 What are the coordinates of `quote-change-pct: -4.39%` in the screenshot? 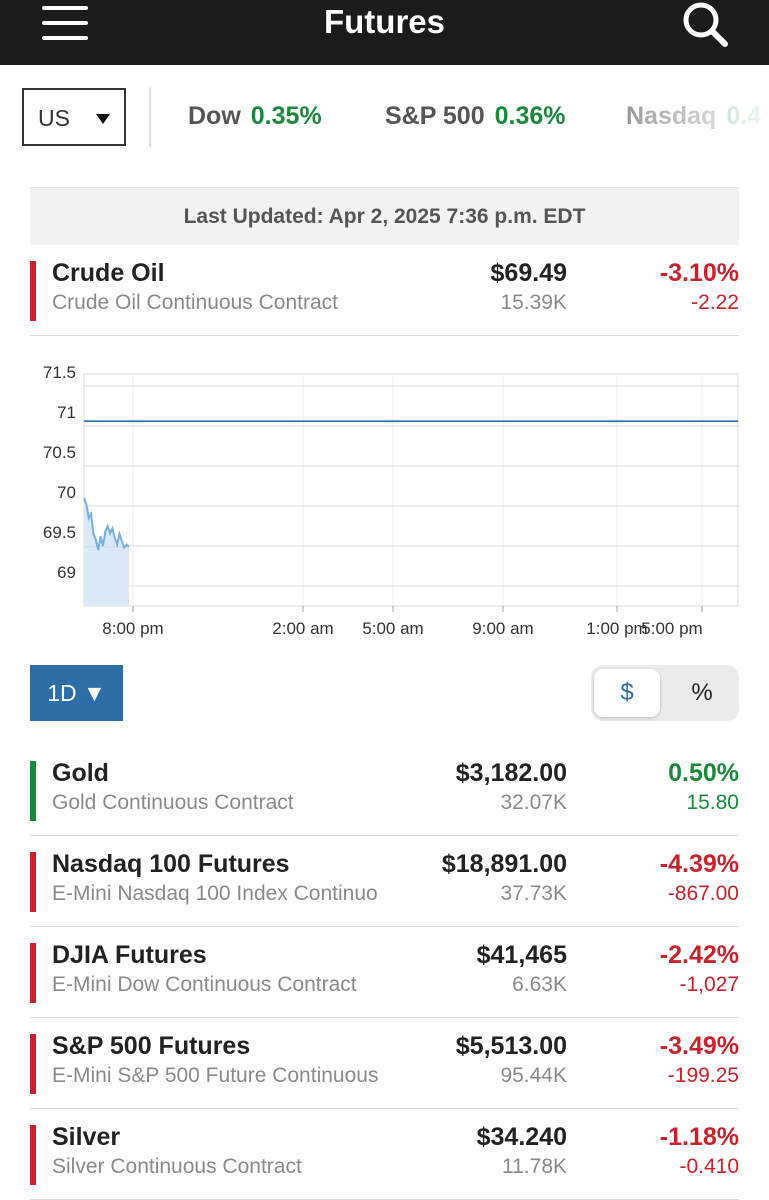 It's located at (699, 864).